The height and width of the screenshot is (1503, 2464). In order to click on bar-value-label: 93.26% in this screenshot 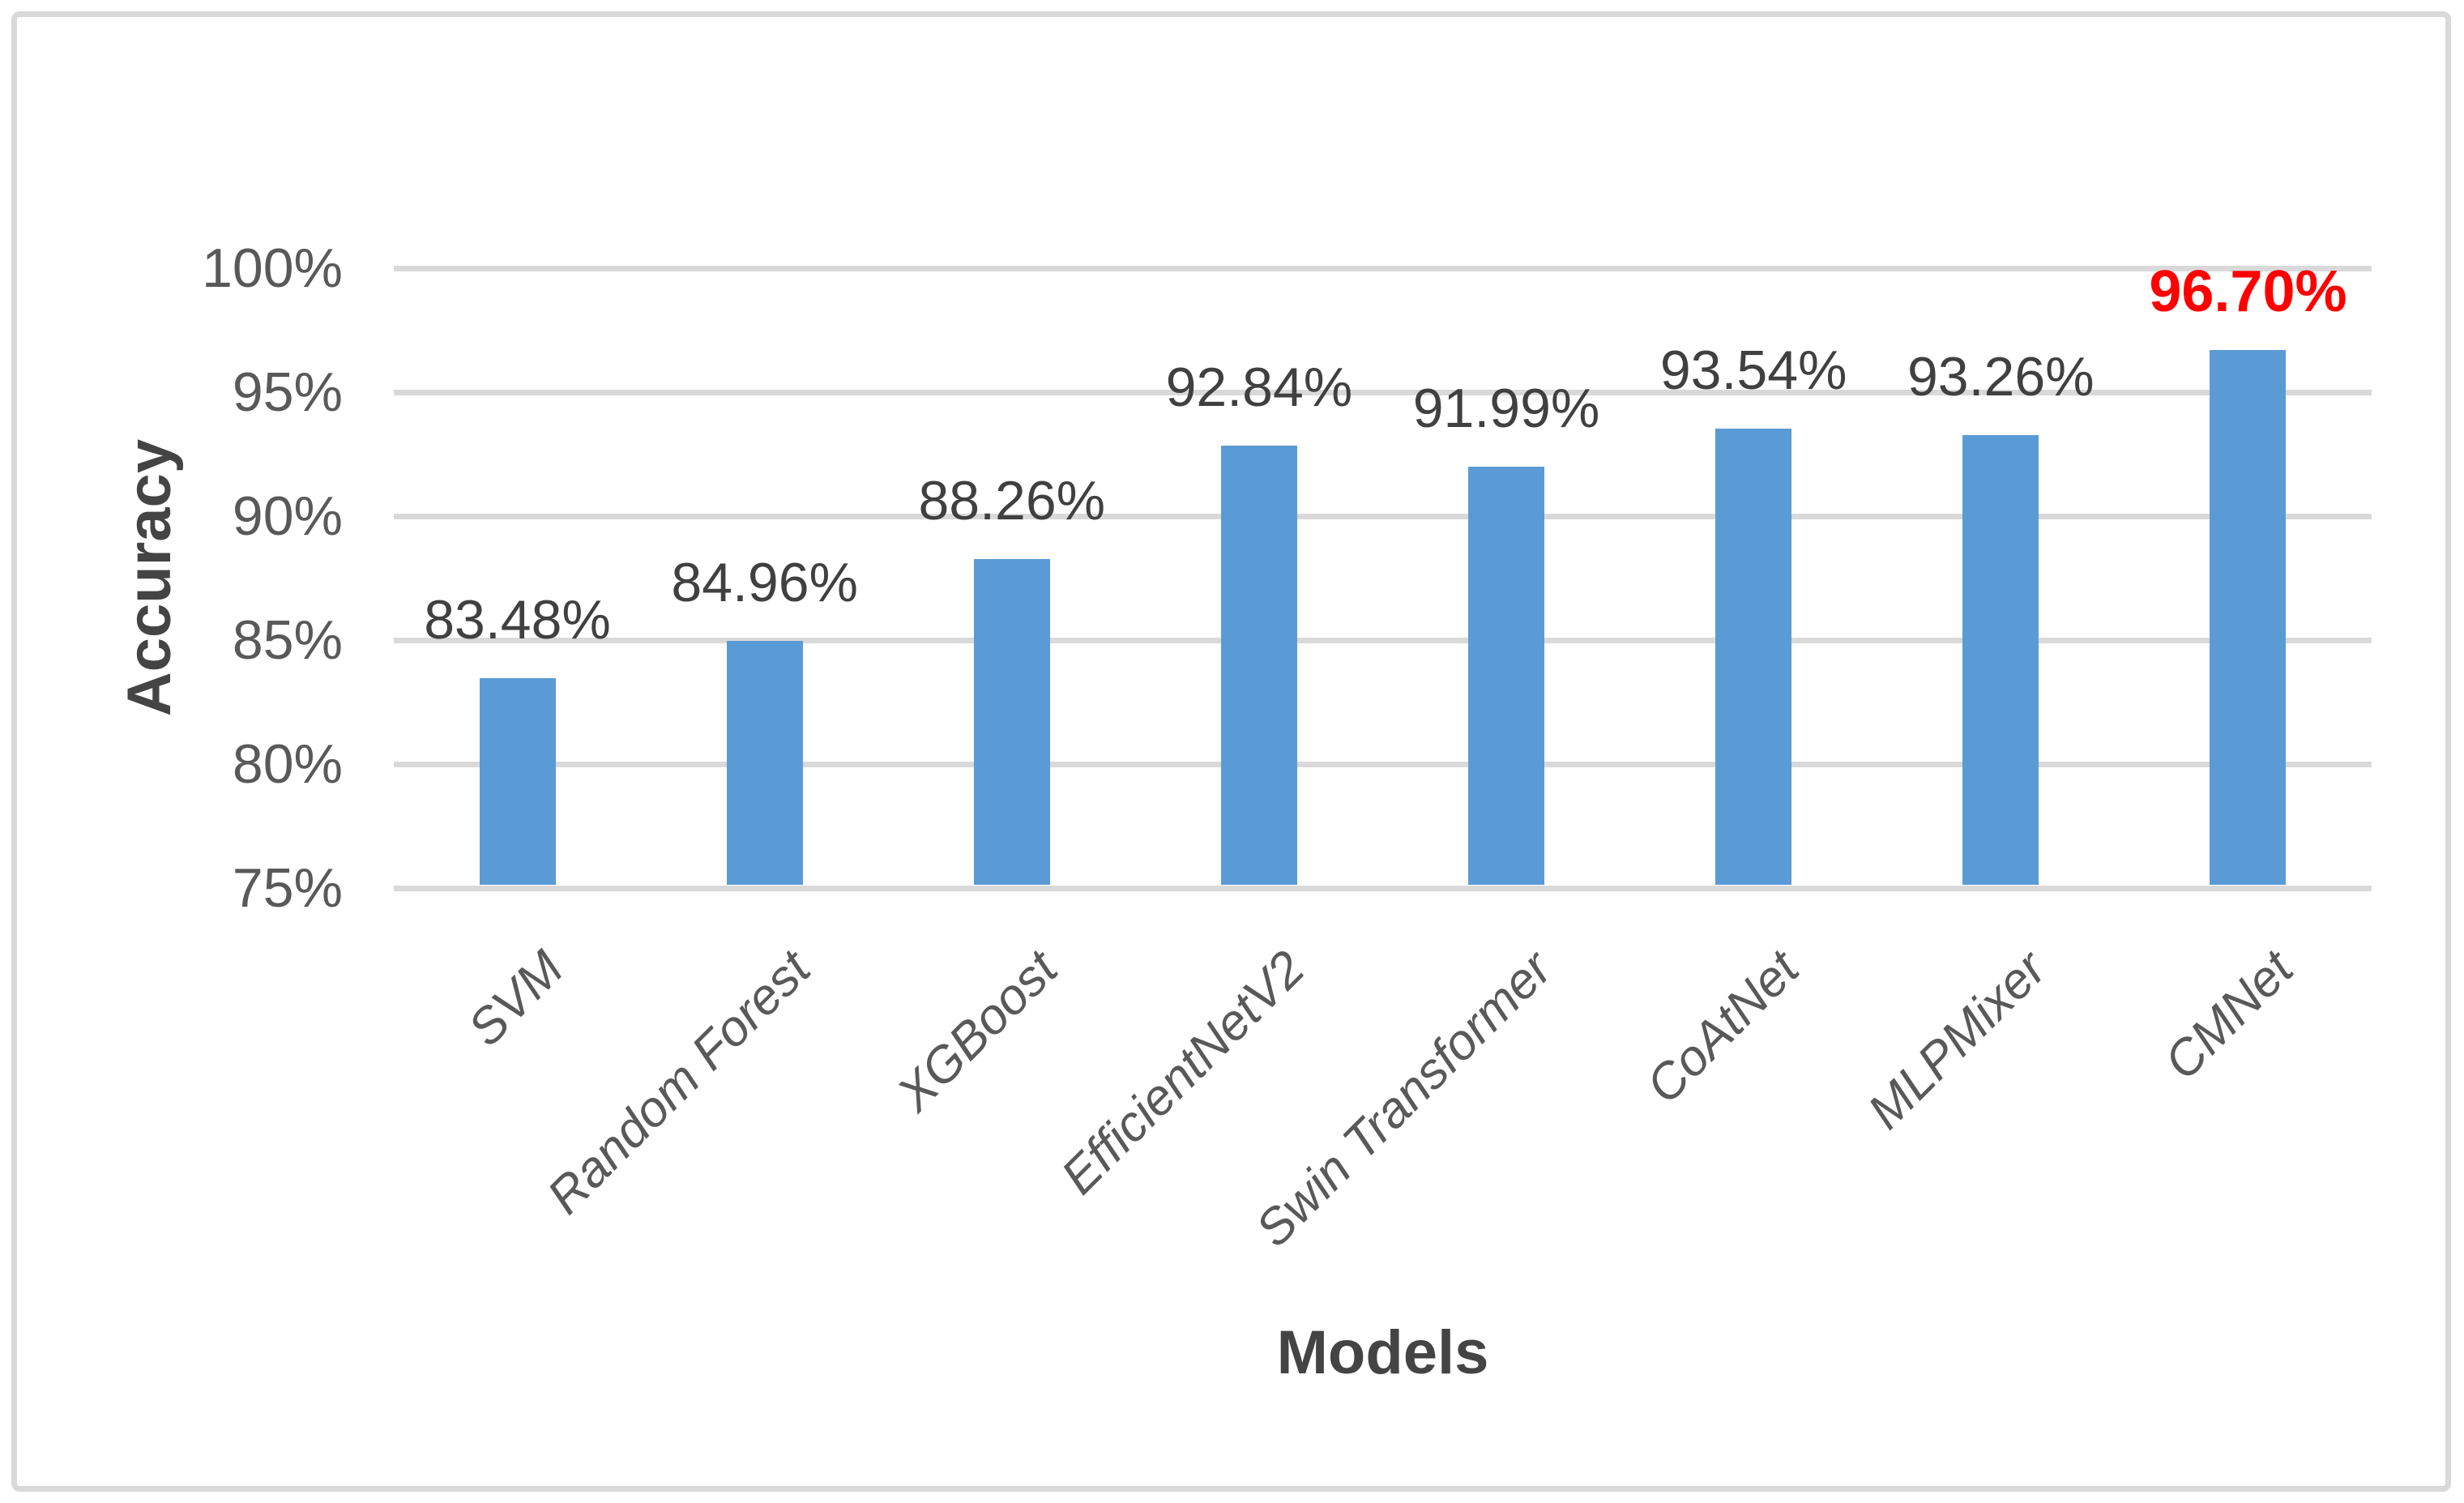, I will do `click(2001, 377)`.